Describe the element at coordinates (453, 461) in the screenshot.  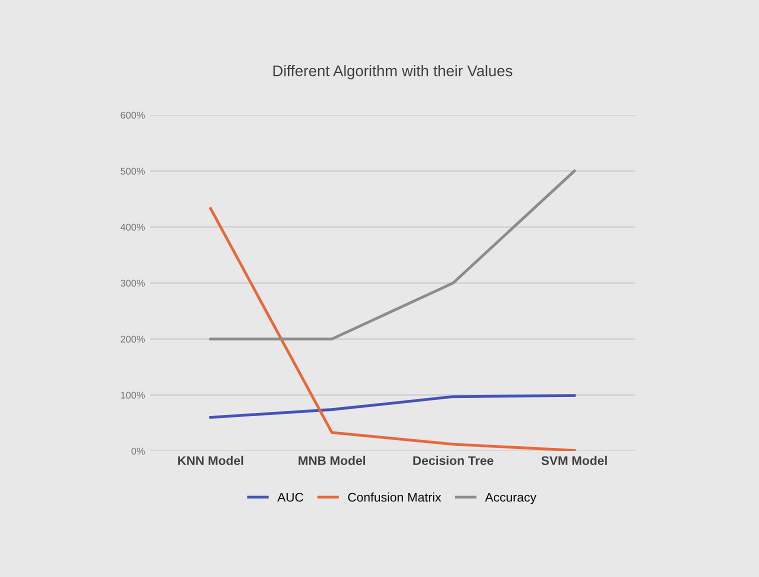
I see `x-tick-label: Decision Tree` at that location.